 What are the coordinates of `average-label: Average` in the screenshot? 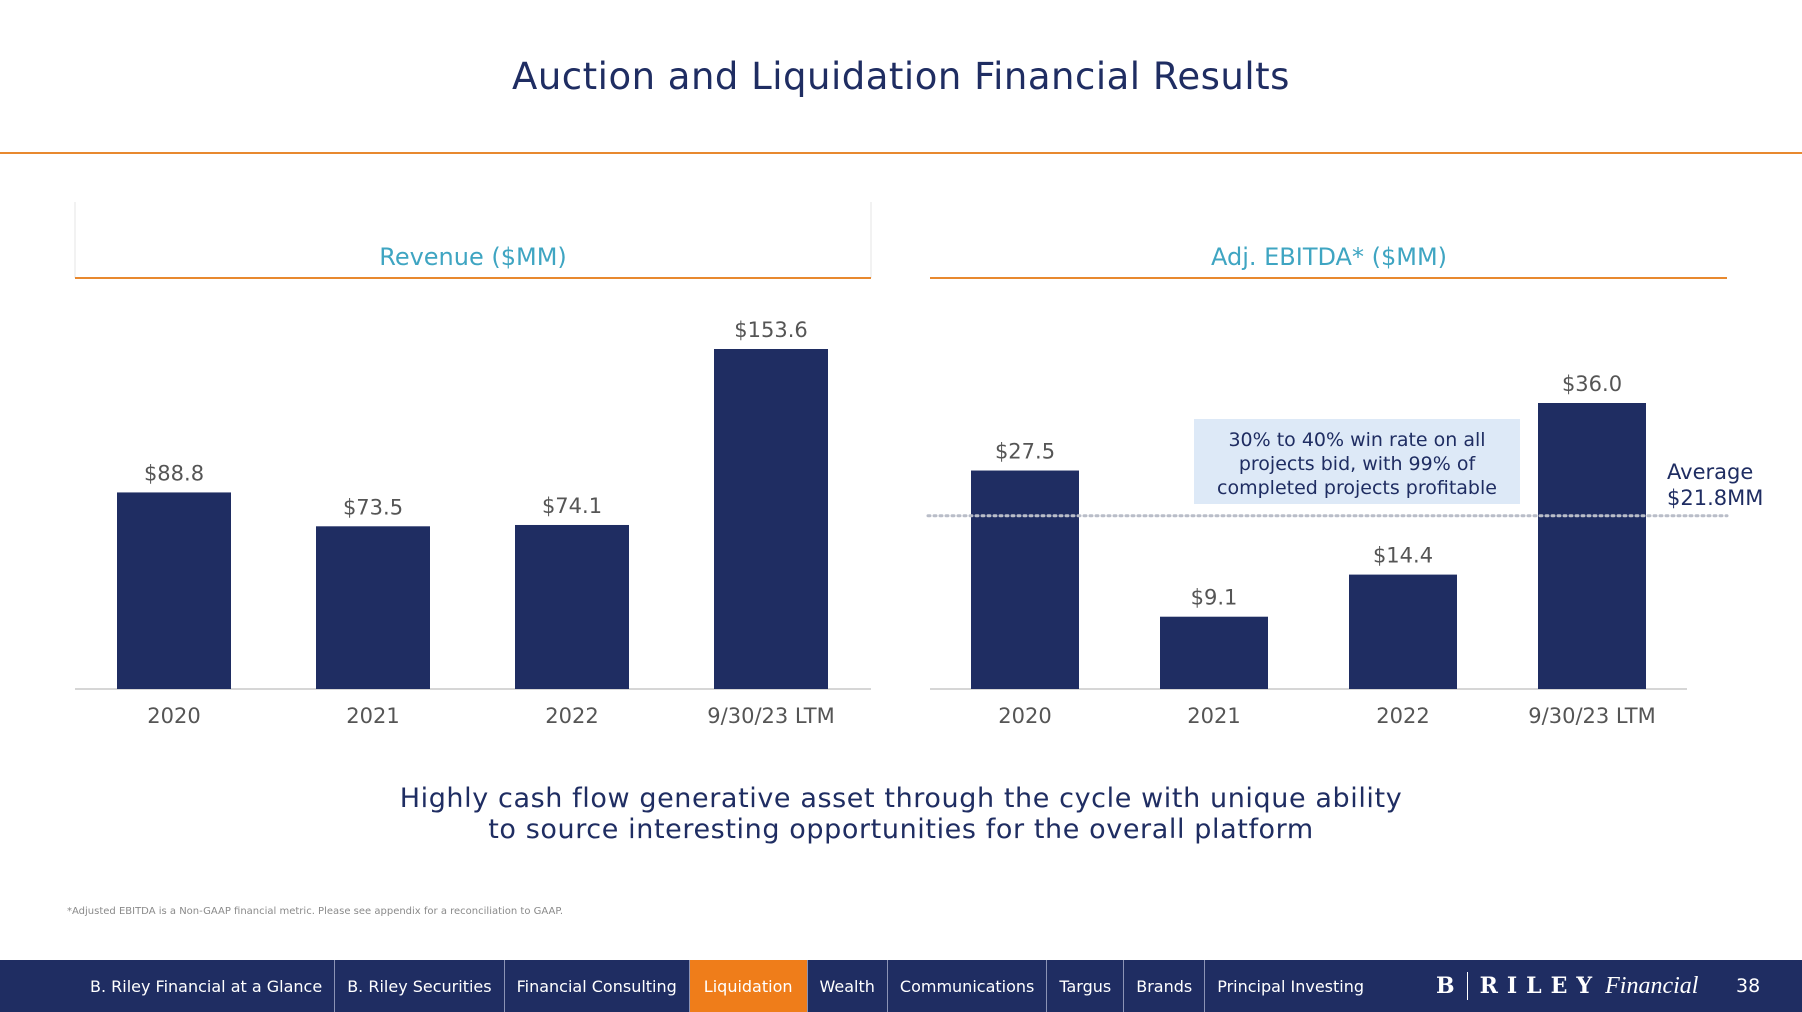 It's located at (1710, 472).